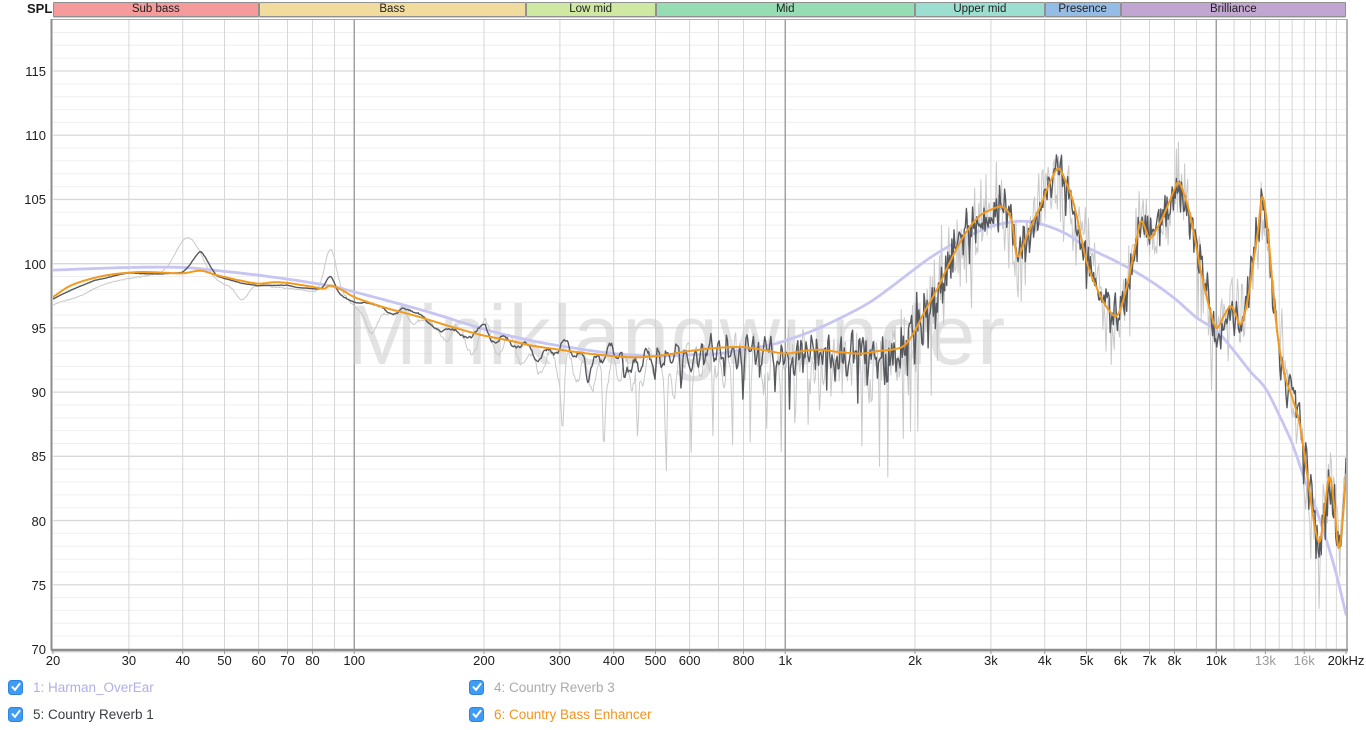 This screenshot has width=1366, height=730. What do you see at coordinates (694, 687) in the screenshot?
I see `legend-row-reverb3: 4: Country Reverb 3` at bounding box center [694, 687].